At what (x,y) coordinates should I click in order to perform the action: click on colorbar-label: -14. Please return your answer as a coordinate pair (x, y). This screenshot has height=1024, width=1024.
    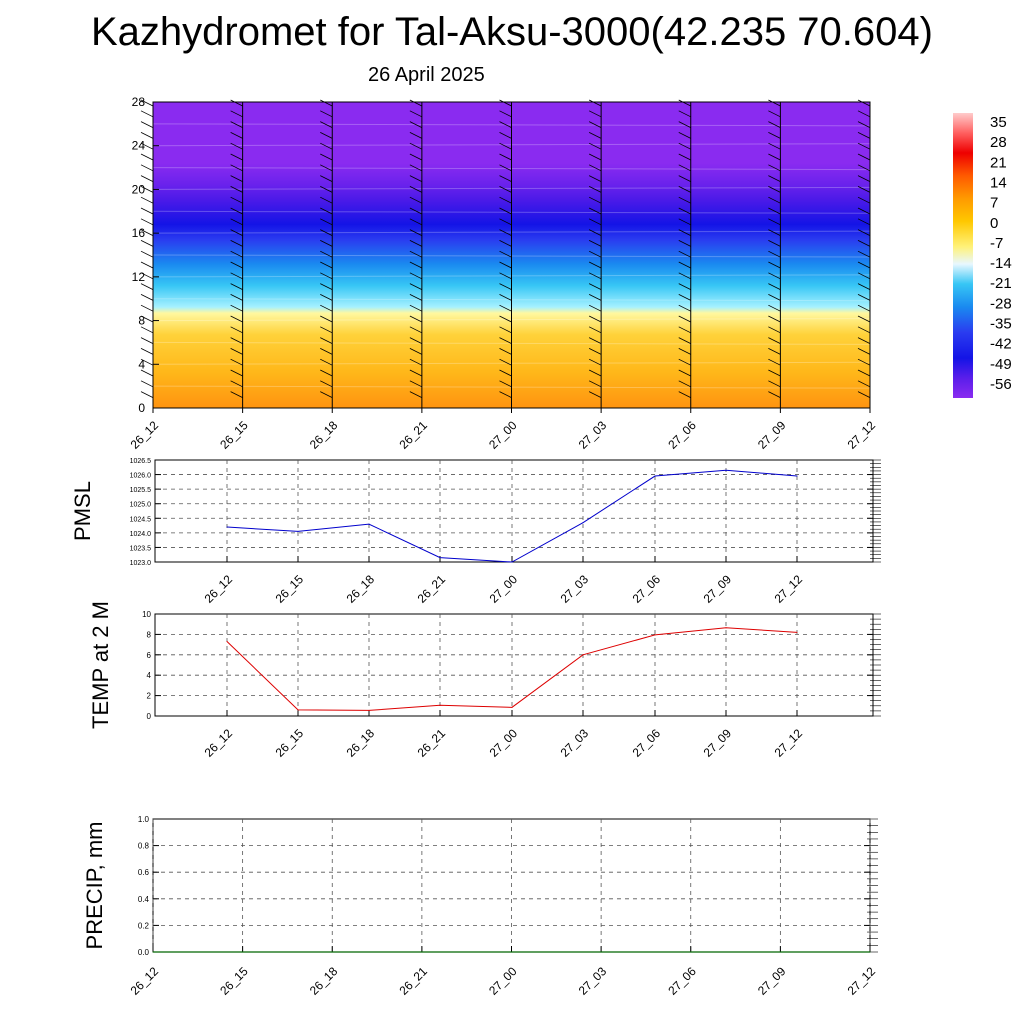
    Looking at the image, I should click on (1001, 263).